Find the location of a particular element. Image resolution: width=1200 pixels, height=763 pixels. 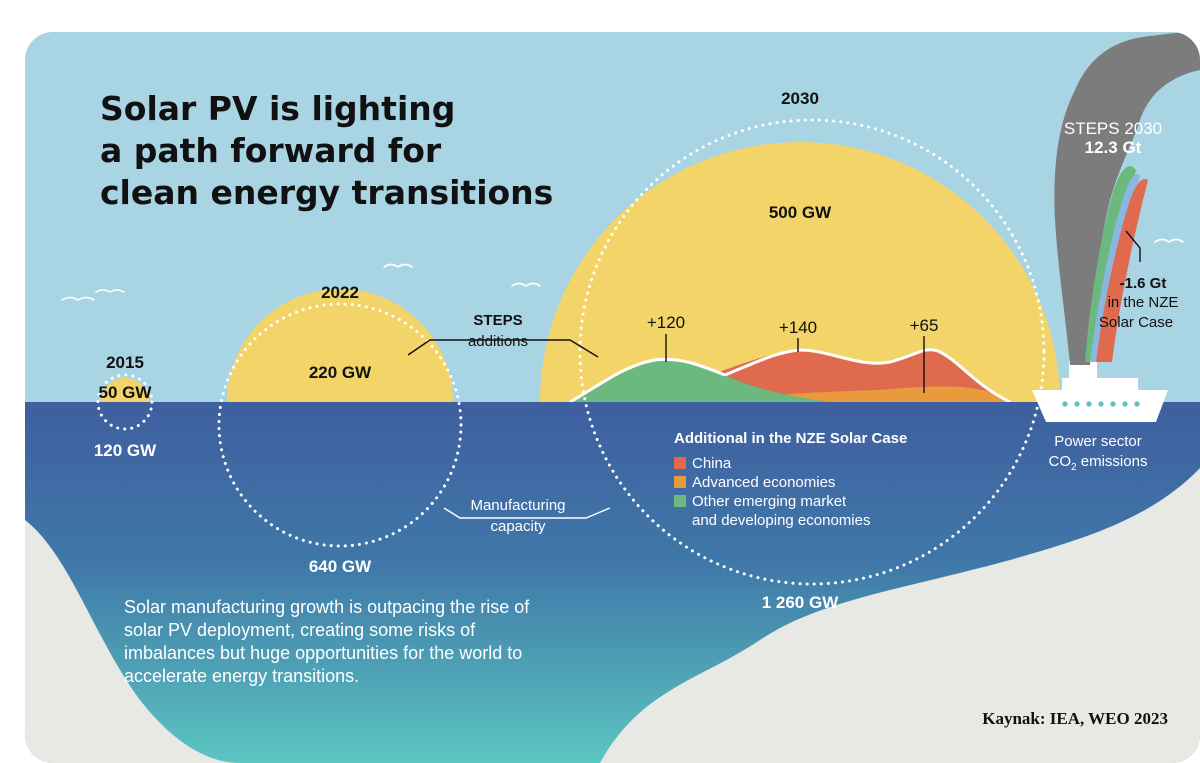

co2-emissions-label: CO2 emissions is located at coordinates (1098, 463).